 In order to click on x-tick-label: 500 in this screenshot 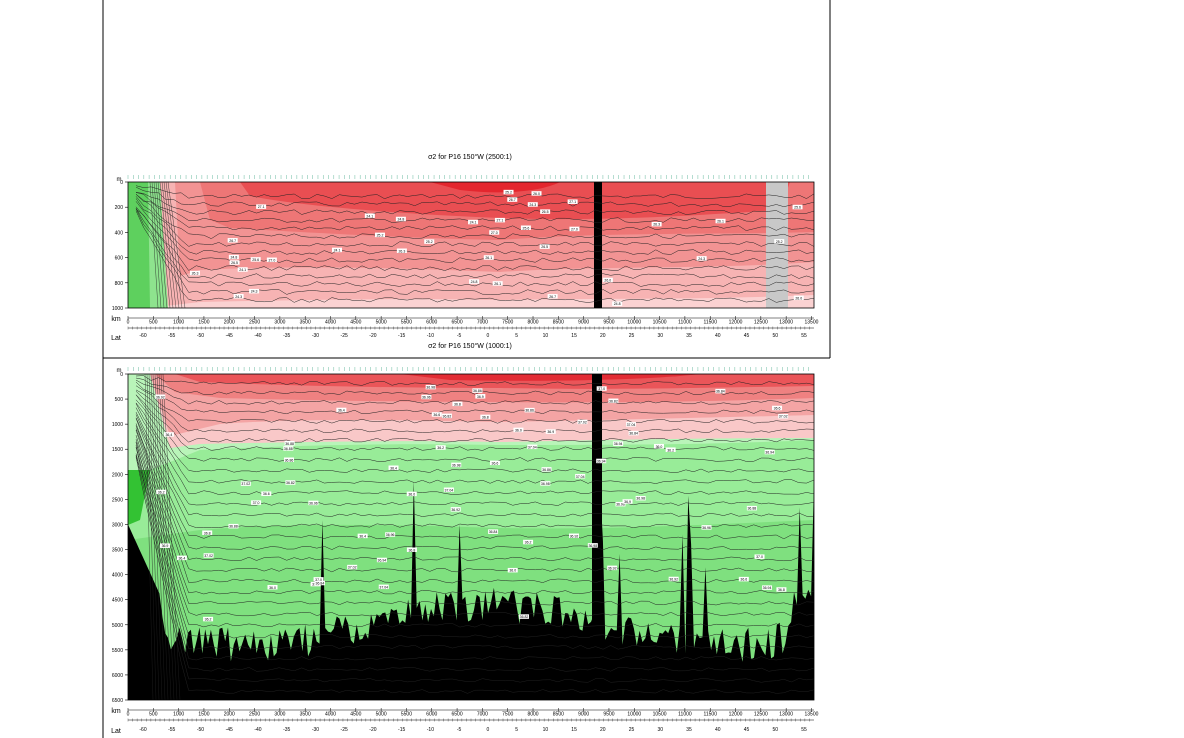, I will do `click(153, 323)`.